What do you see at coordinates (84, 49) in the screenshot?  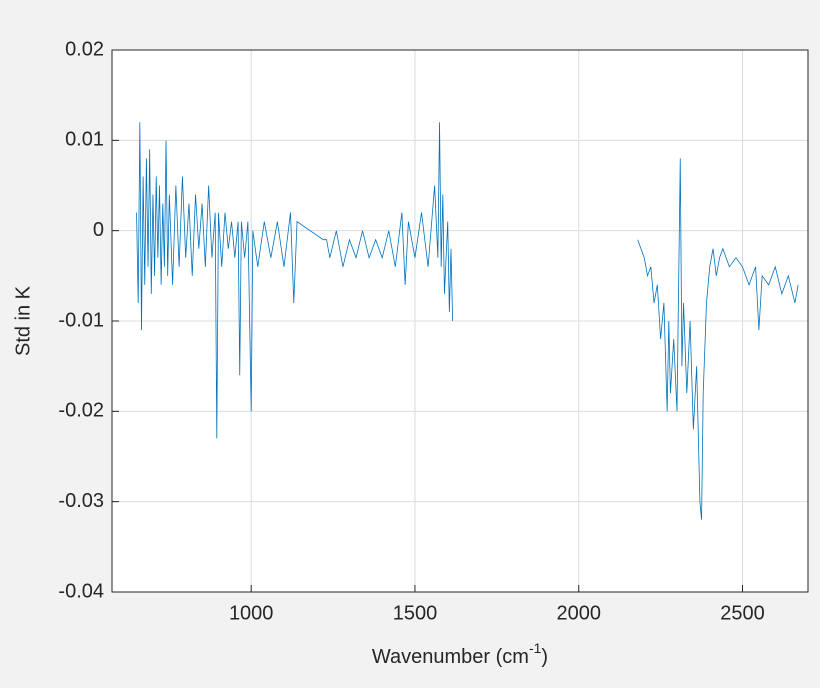 I see `y-tick-label: 0.02` at bounding box center [84, 49].